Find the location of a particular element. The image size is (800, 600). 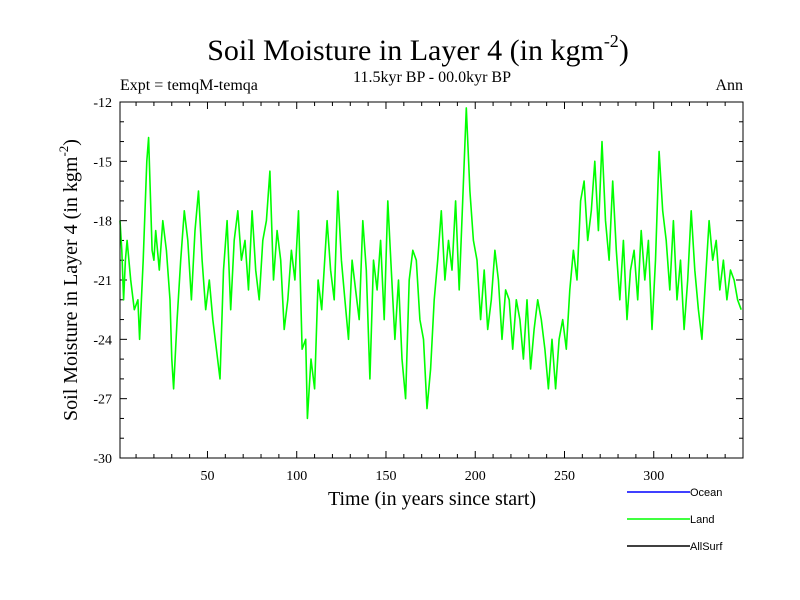

y-tick-label: -15 is located at coordinates (102, 162).